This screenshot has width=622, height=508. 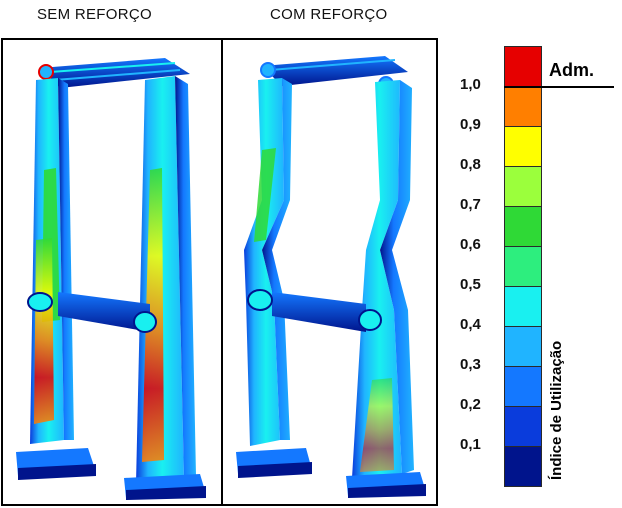 I want to click on left-panel-title: SEM REFORÇO, so click(x=94, y=14).